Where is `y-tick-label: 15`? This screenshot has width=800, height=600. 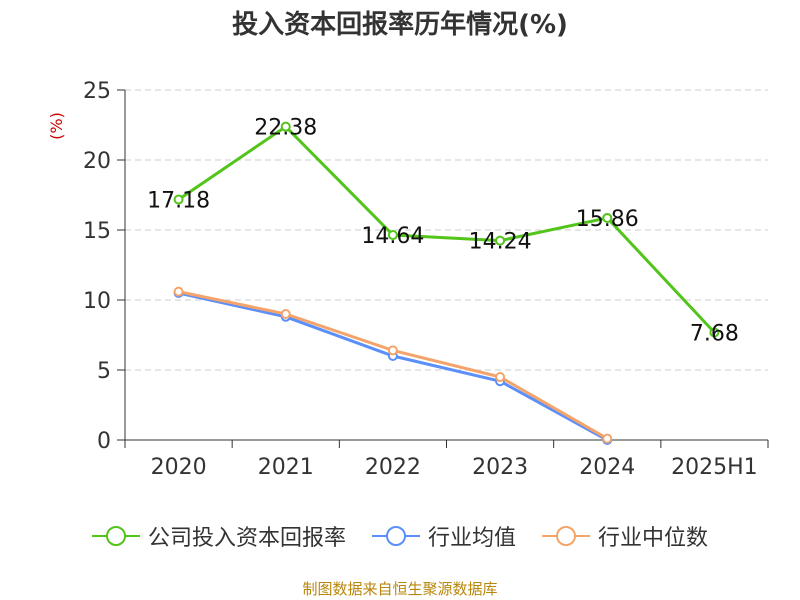
y-tick-label: 15 is located at coordinates (97, 231).